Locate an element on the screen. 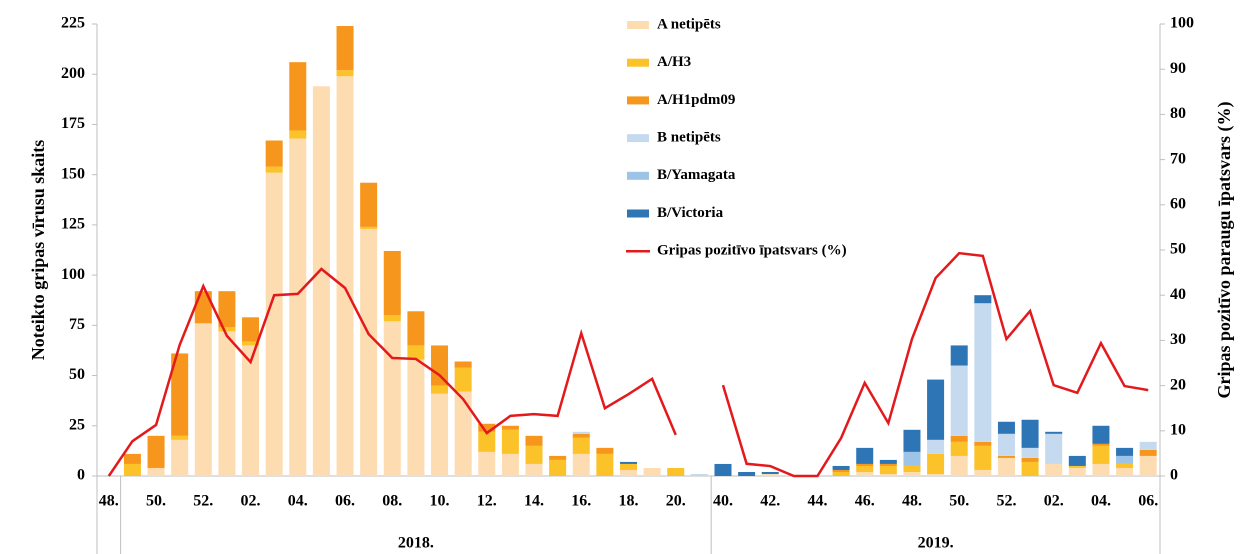 The image size is (1253, 554). y2-tick-label: 0 is located at coordinates (1174, 475).